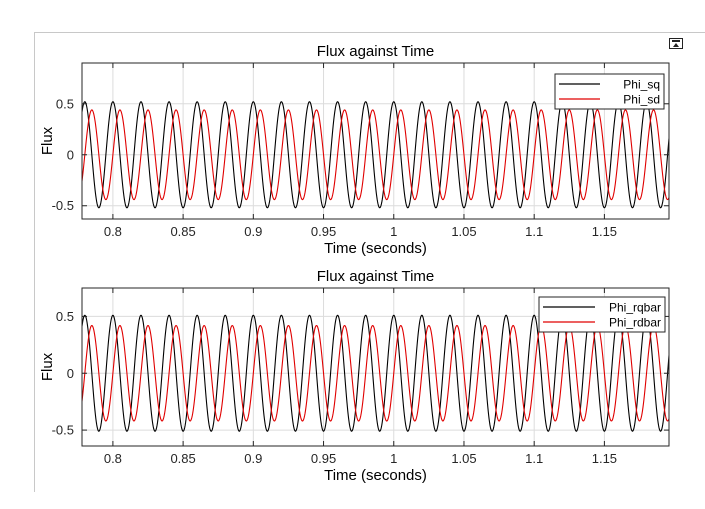  I want to click on legend-label: Phi_sd, so click(641, 100).